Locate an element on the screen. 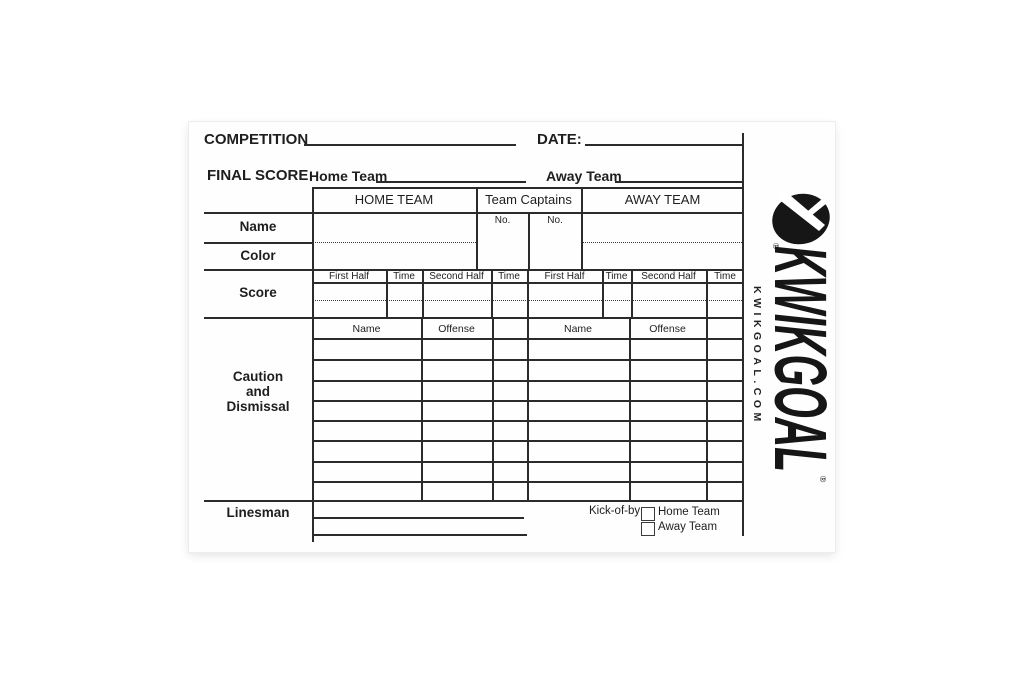 The height and width of the screenshot is (683, 1024). score-row-label: Score is located at coordinates (258, 292).